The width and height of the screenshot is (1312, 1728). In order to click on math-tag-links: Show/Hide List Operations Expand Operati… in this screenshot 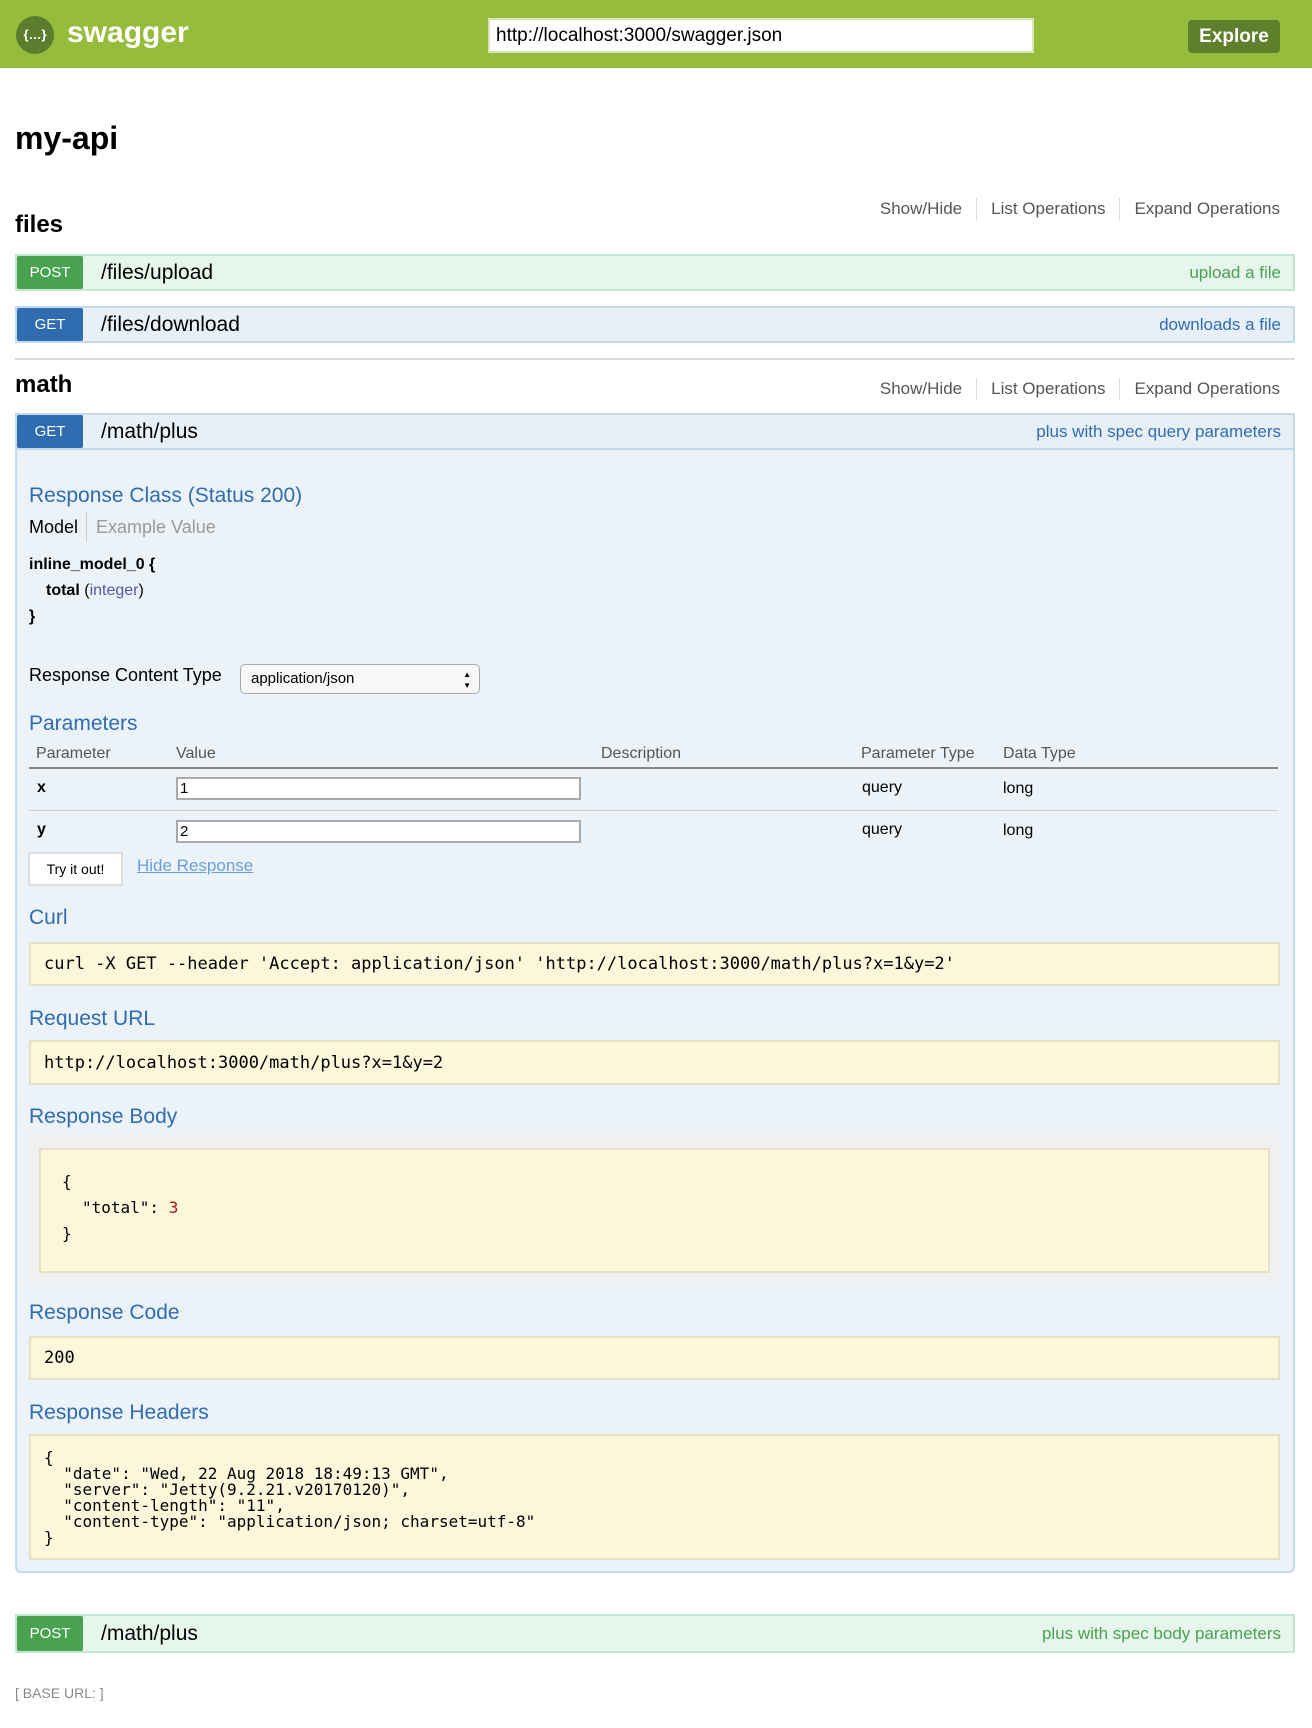, I will do `click(1073, 389)`.